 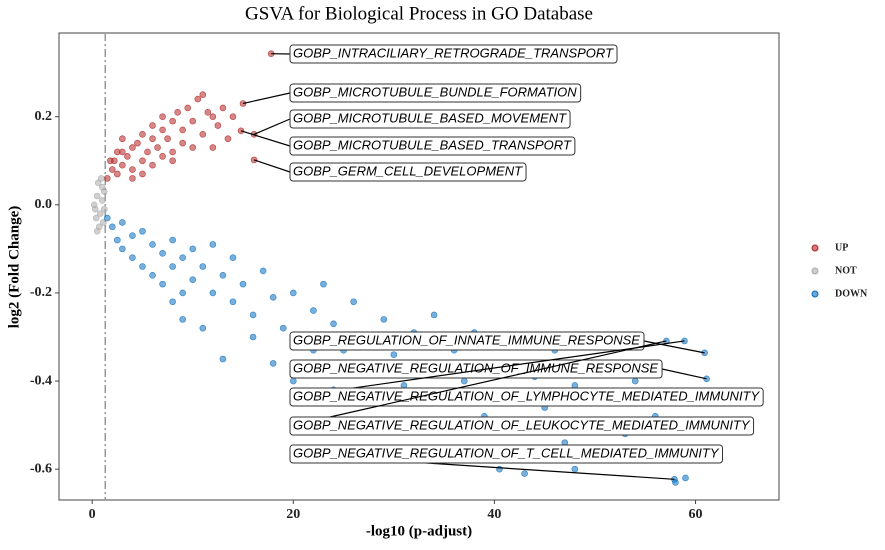 What do you see at coordinates (851, 293) in the screenshot?
I see `legend-label: DOWN` at bounding box center [851, 293].